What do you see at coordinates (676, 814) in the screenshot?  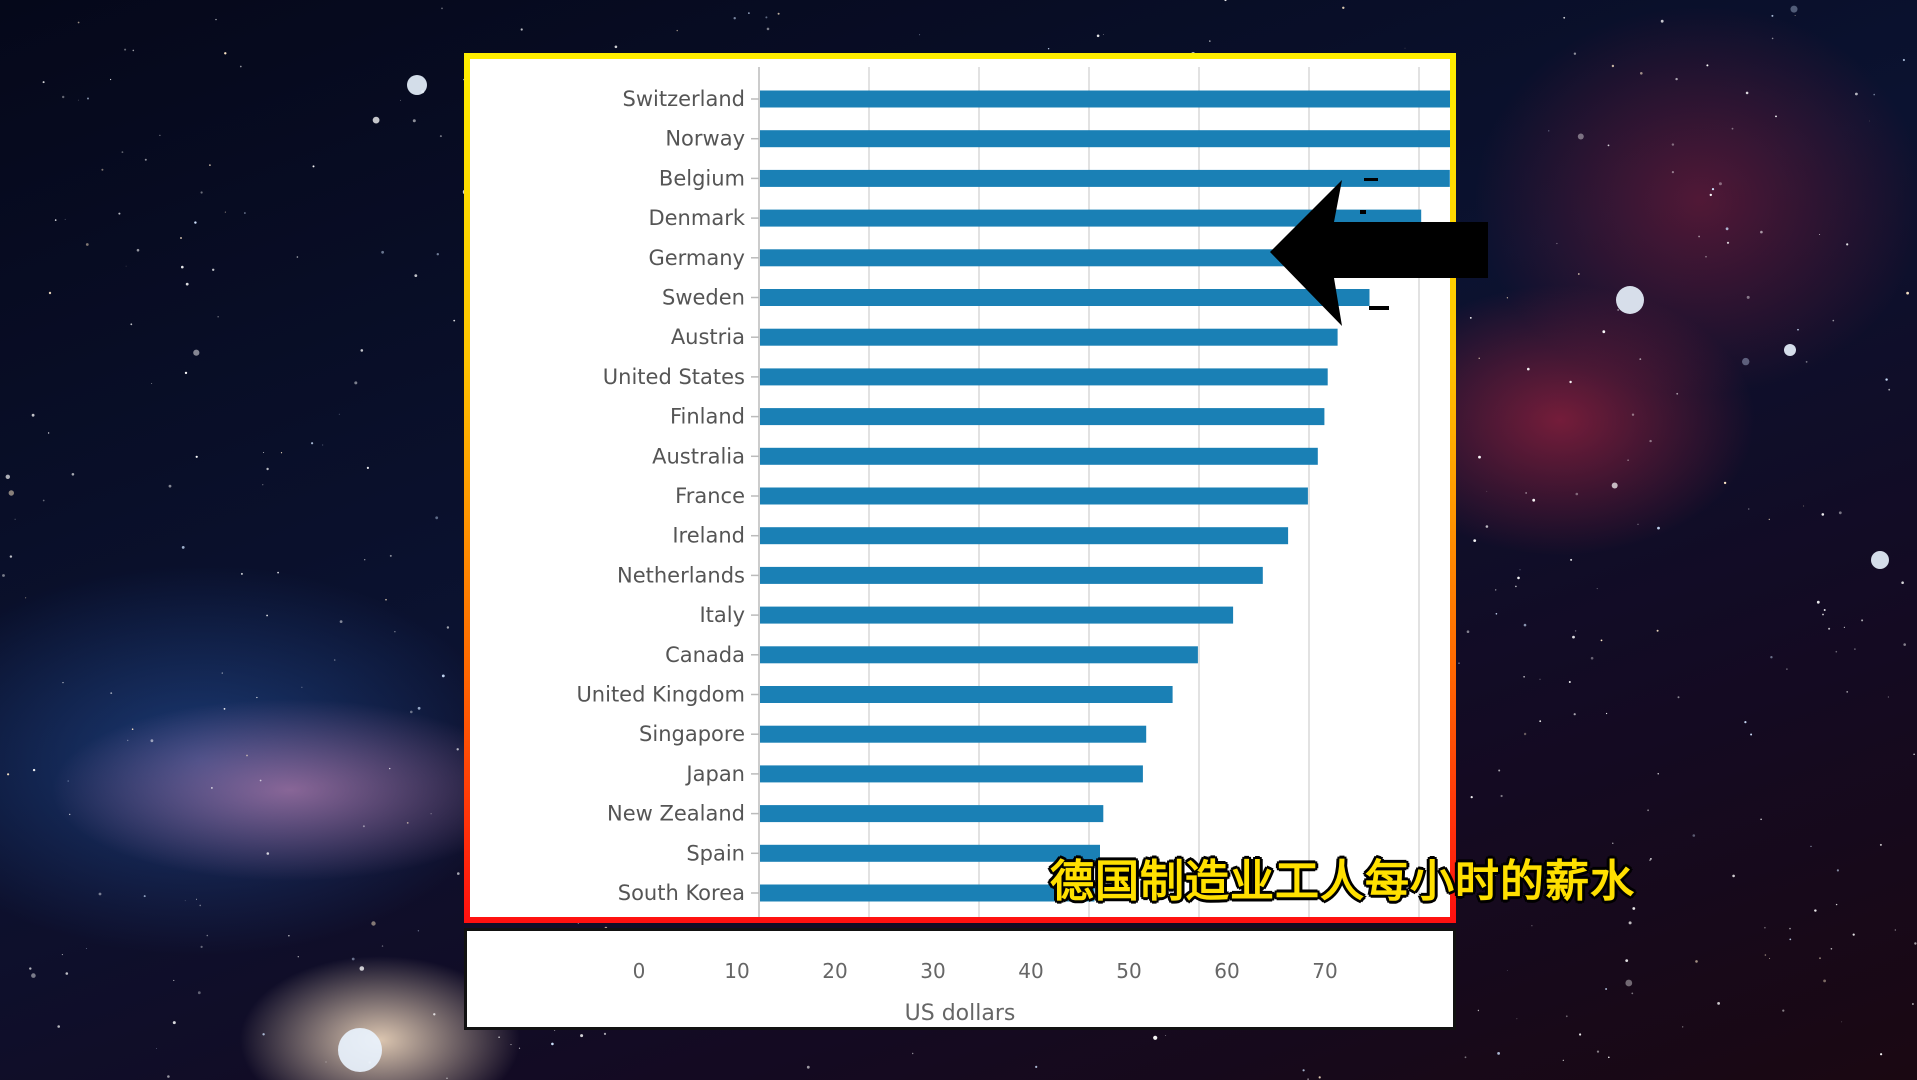 I see `category-label: New Zealand` at bounding box center [676, 814].